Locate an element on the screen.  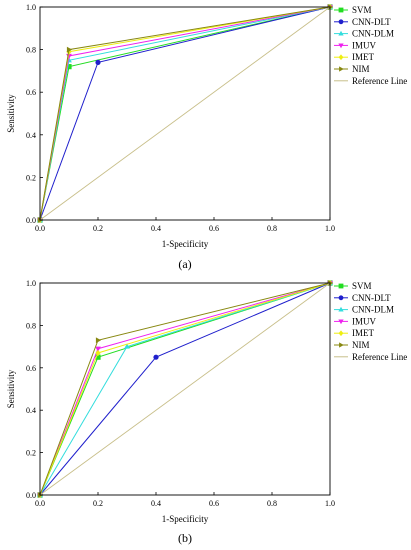
panel-caption: (b) is located at coordinates (185, 538).